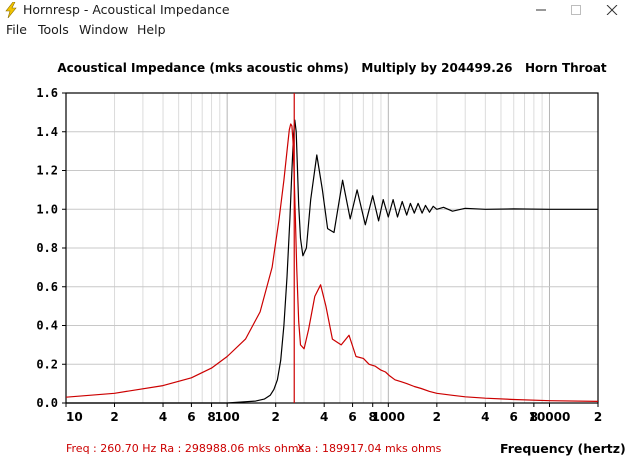  I want to click on y-tick-label: 1.0, so click(47, 209).